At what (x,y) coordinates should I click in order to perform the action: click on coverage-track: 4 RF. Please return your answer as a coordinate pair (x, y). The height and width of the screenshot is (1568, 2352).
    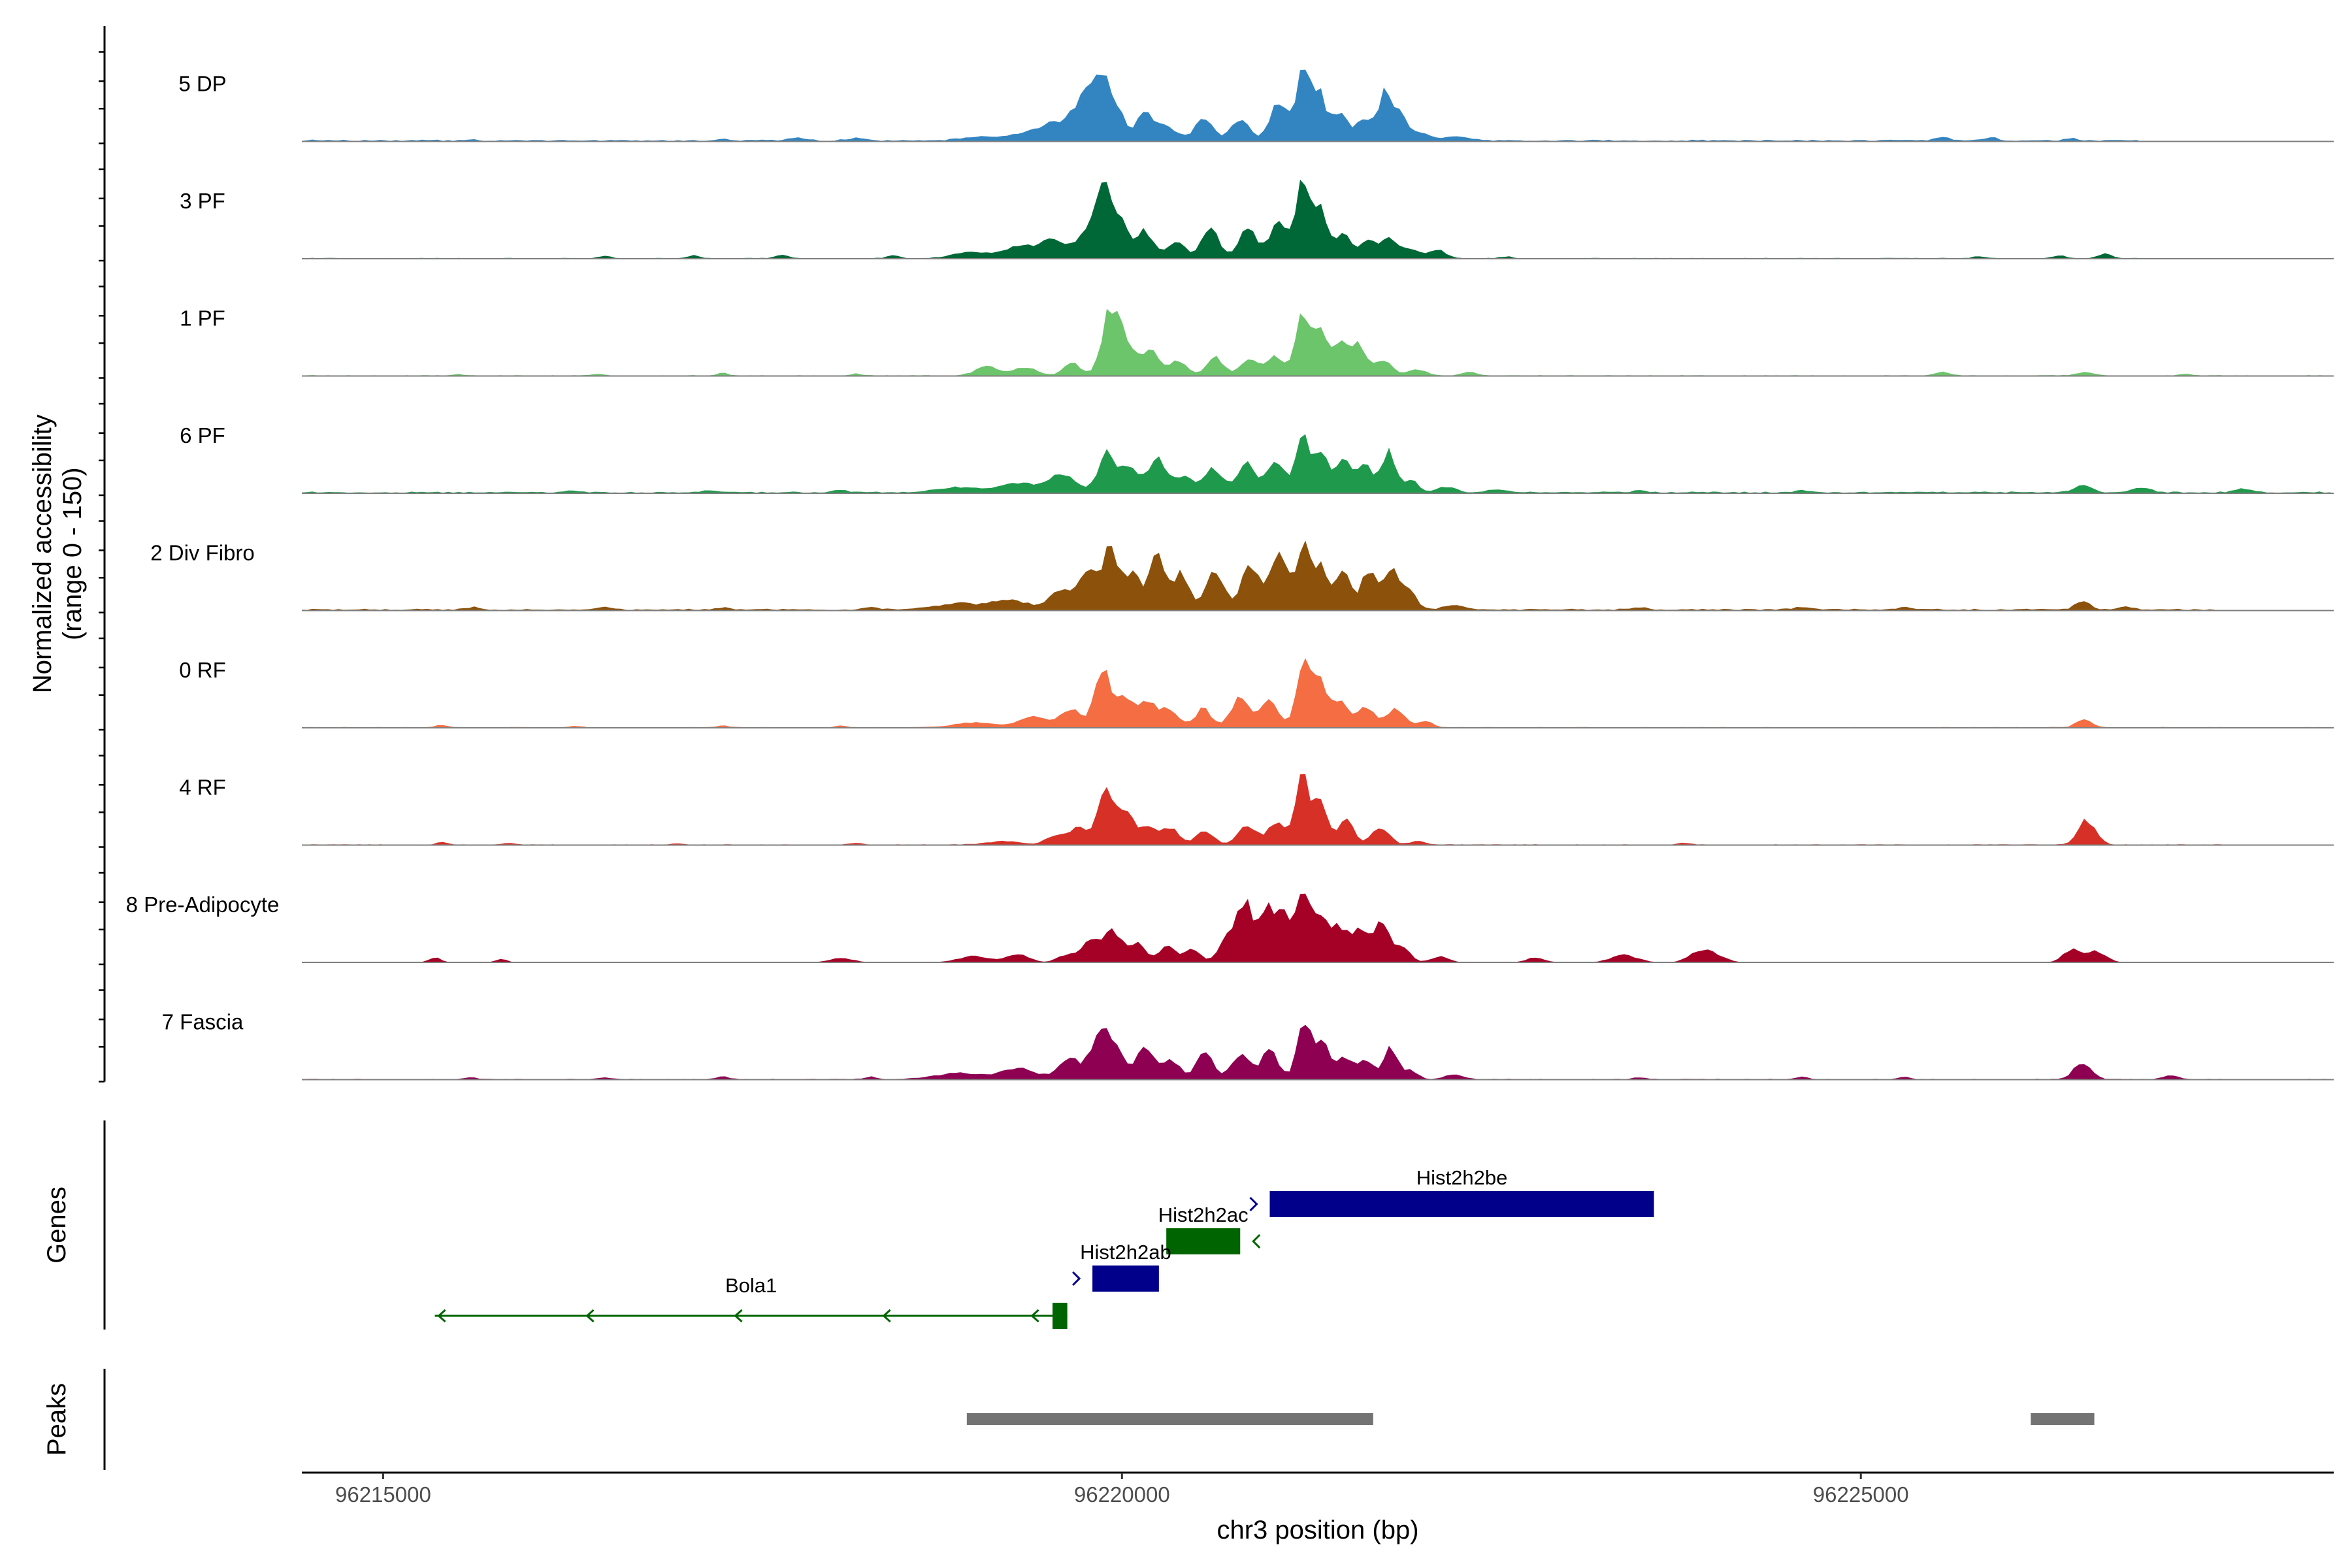
    Looking at the image, I should click on (1256, 810).